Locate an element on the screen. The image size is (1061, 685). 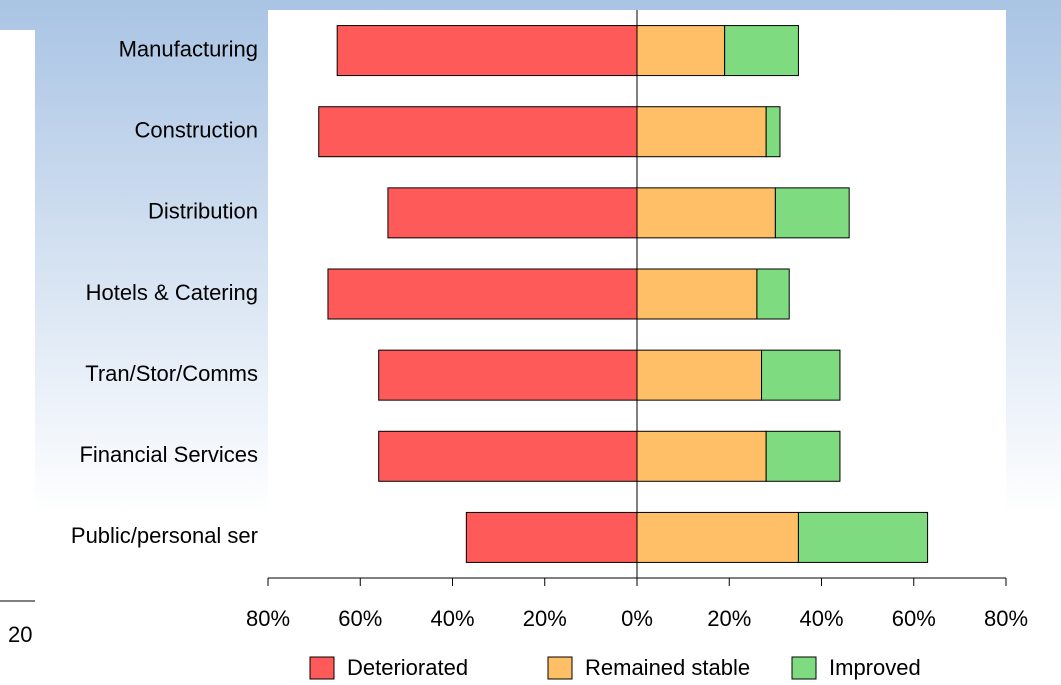
legend-label: Deteriorated is located at coordinates (407, 667).